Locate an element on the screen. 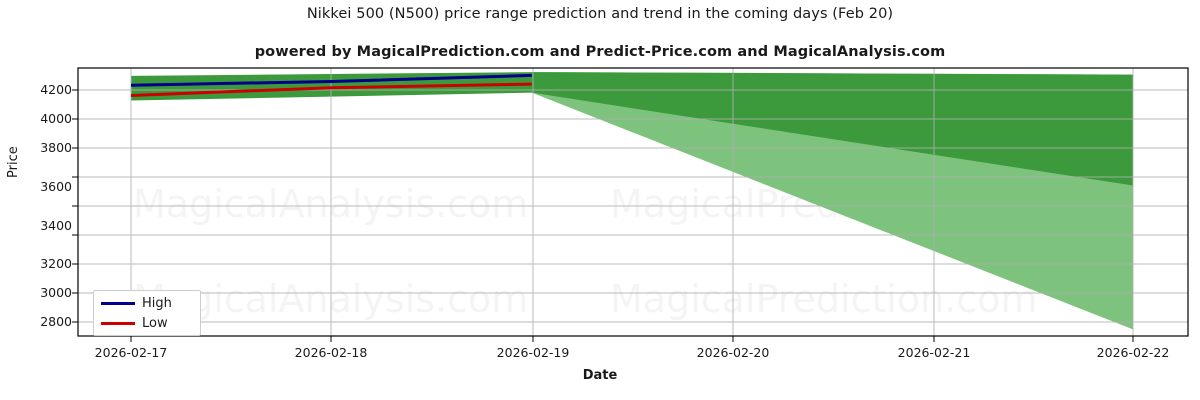  y-tick-marks is located at coordinates (75, 206).